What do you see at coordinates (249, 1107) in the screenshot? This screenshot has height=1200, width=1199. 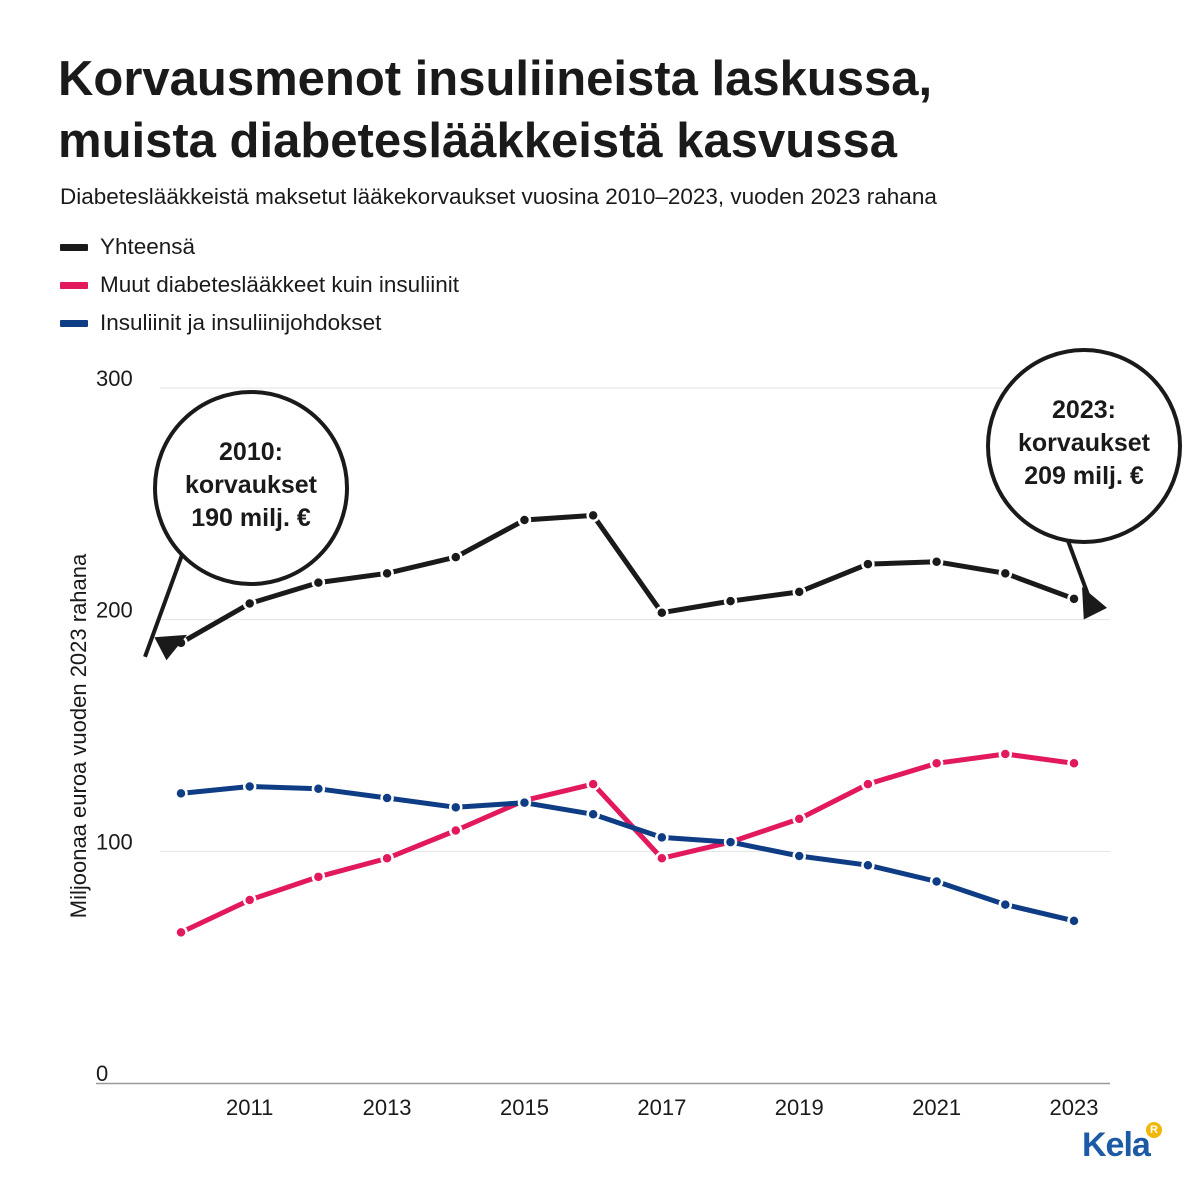 I see `x-tick-label: 2011` at bounding box center [249, 1107].